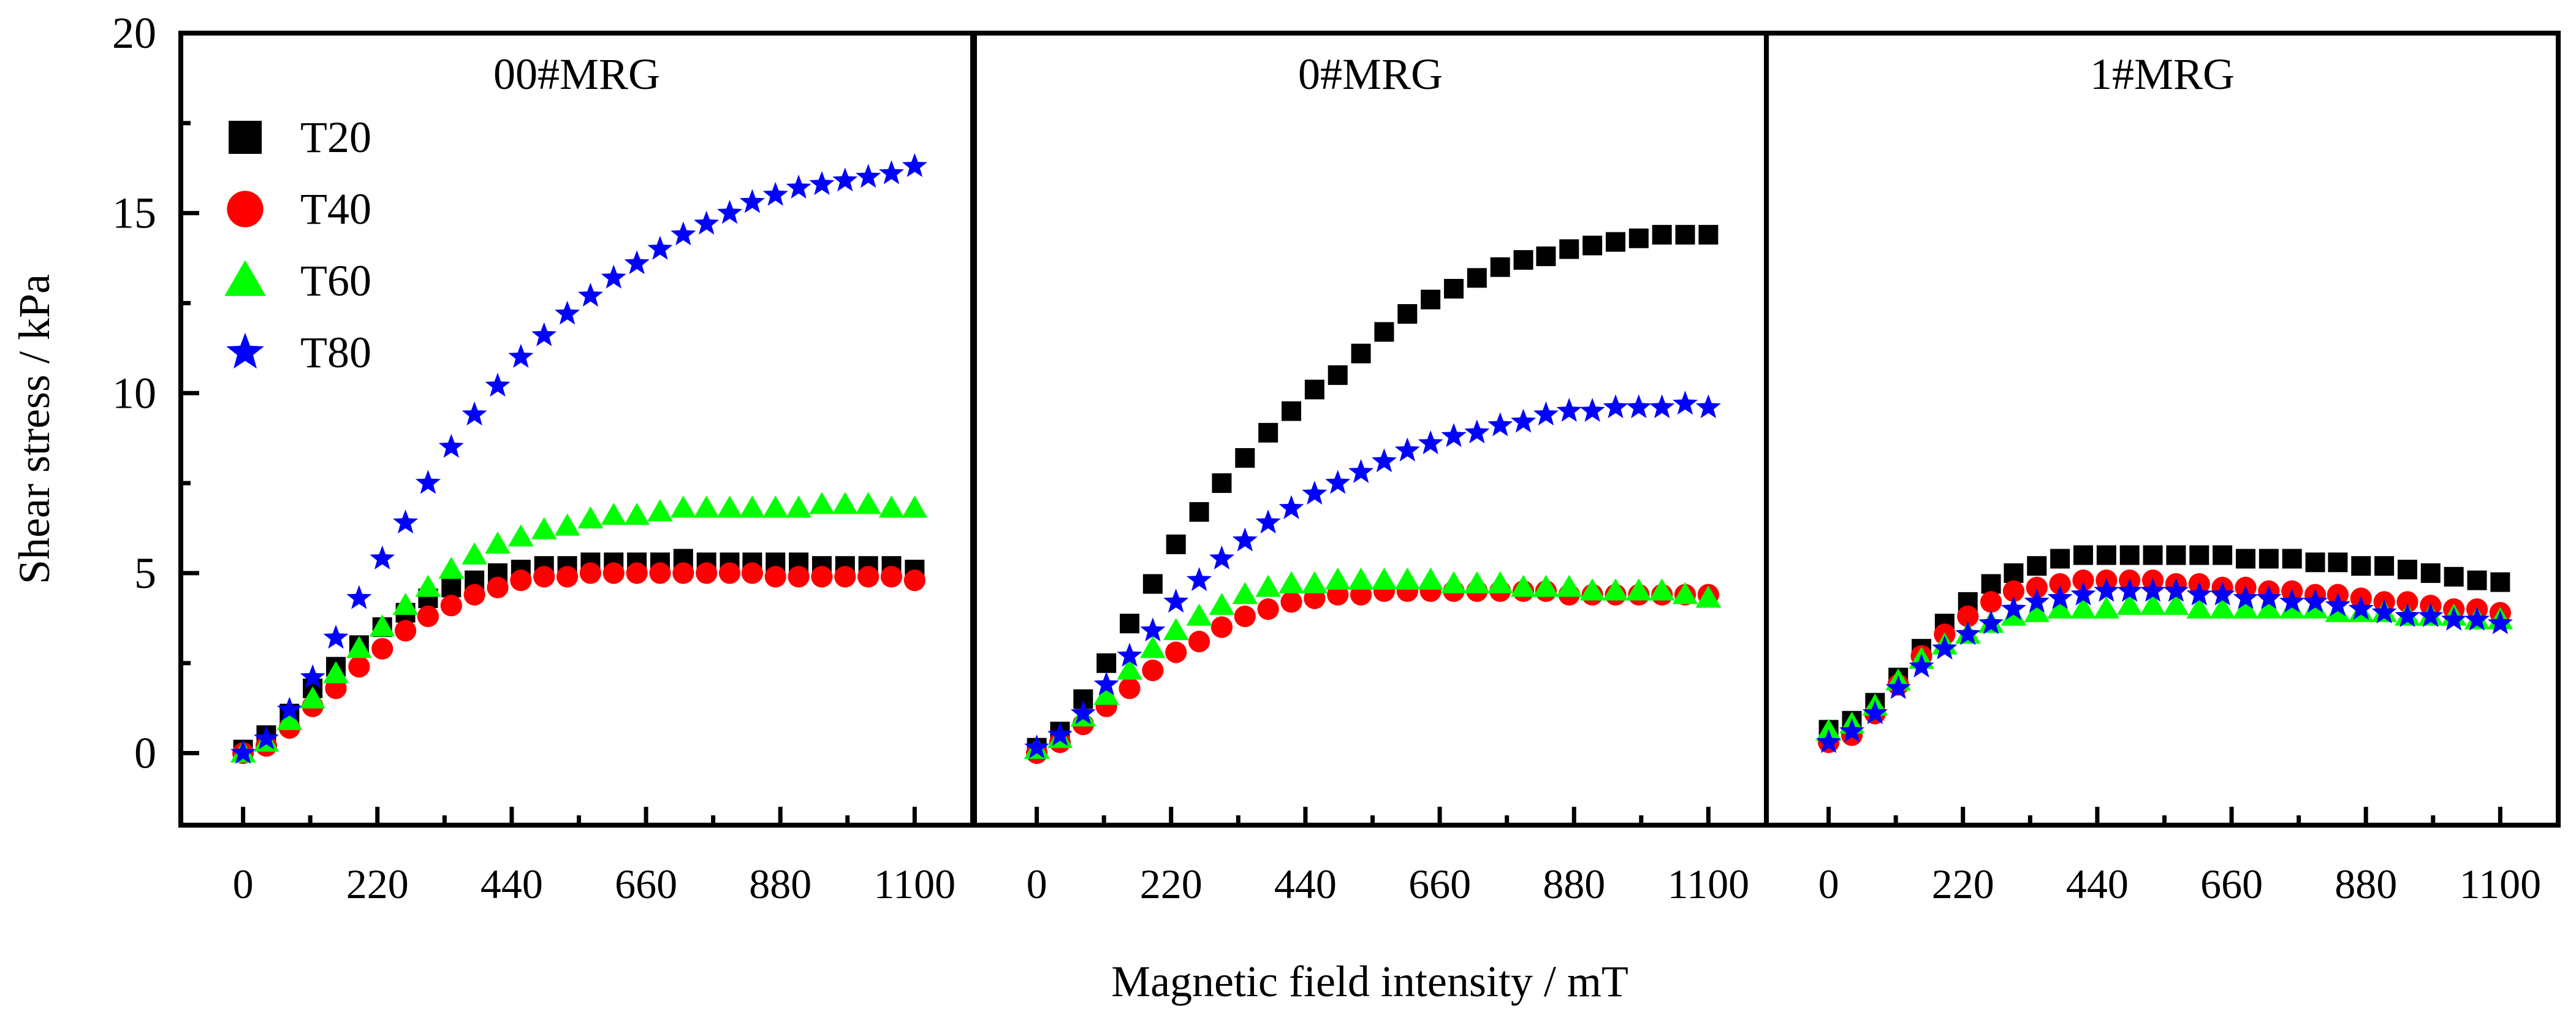 This screenshot has width=2576, height=1025. I want to click on x-tick-label: 0, so click(1828, 884).